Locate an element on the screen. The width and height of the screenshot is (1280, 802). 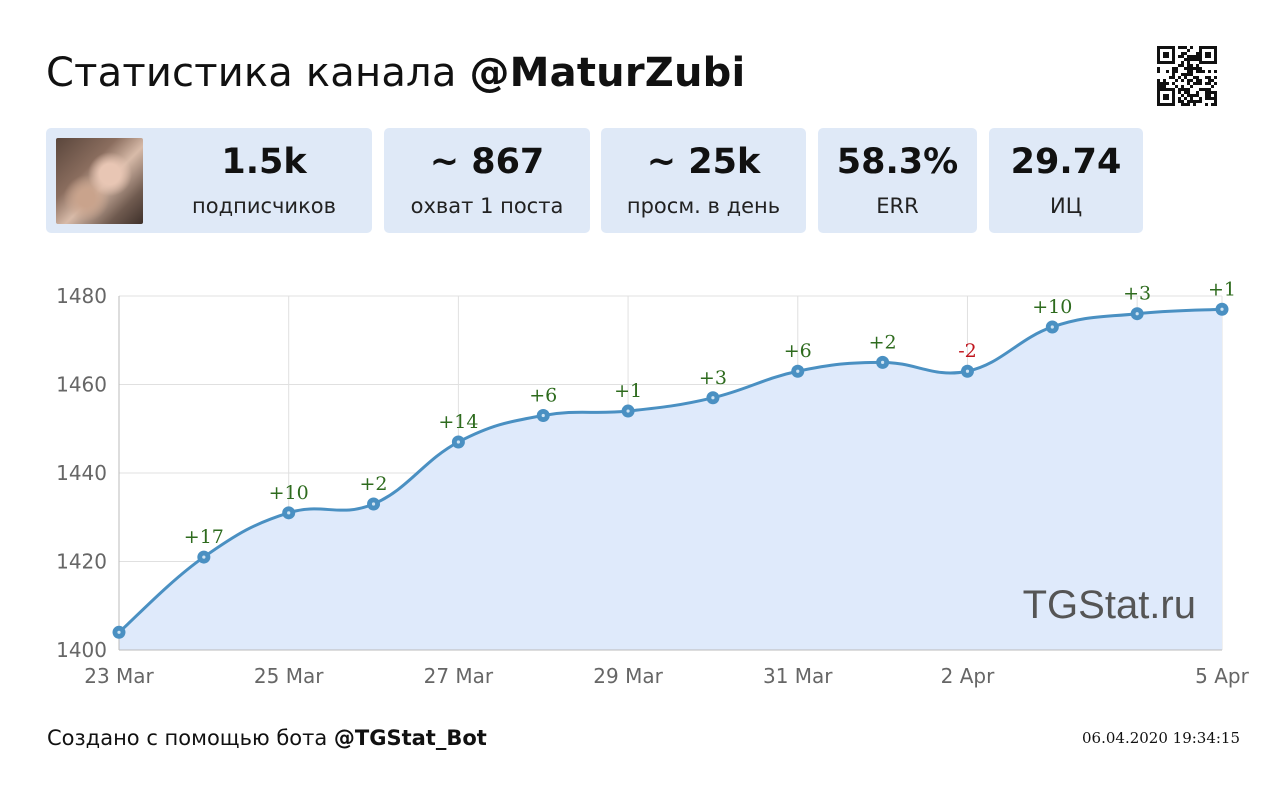
x-tick-label: 25 Mar is located at coordinates (289, 676).